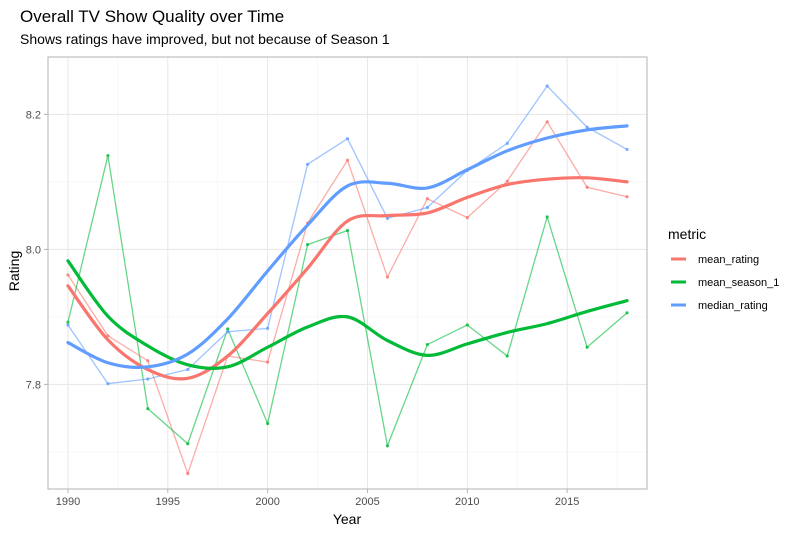  Describe the element at coordinates (733, 306) in the screenshot. I see `legend-label-median-rating: median_rating` at that location.